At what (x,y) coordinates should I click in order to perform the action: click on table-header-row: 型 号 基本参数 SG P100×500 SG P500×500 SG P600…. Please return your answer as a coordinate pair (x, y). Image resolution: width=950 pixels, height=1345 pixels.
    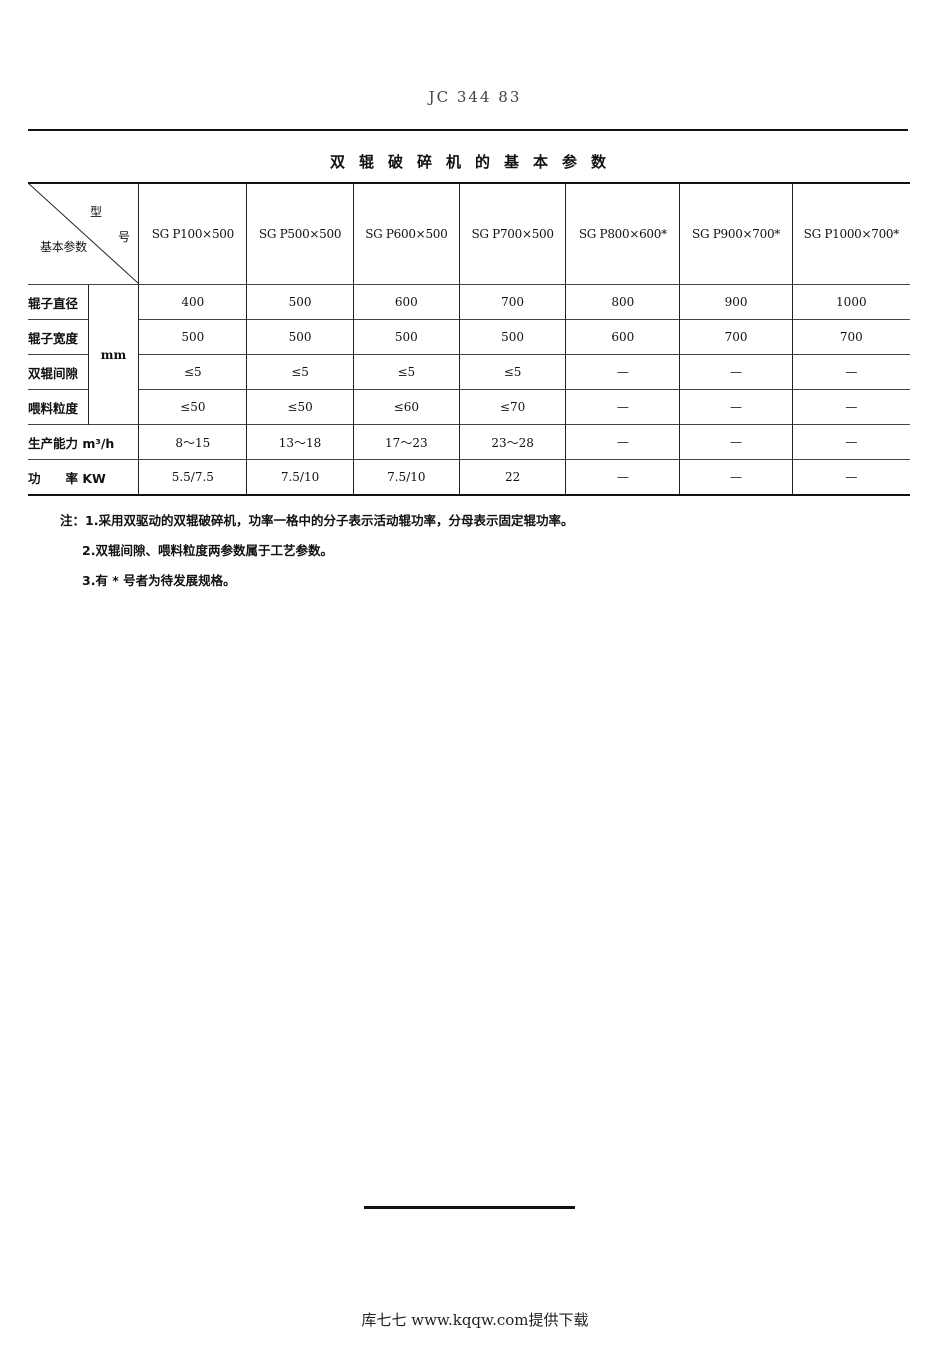
    Looking at the image, I should click on (469, 234).